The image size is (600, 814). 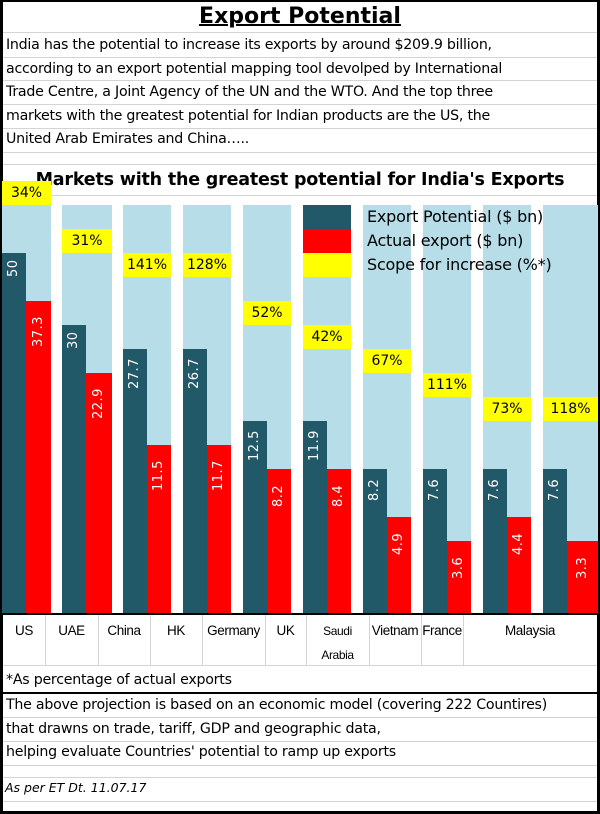 I want to click on scope-label-germany: 52%, so click(x=267, y=313).